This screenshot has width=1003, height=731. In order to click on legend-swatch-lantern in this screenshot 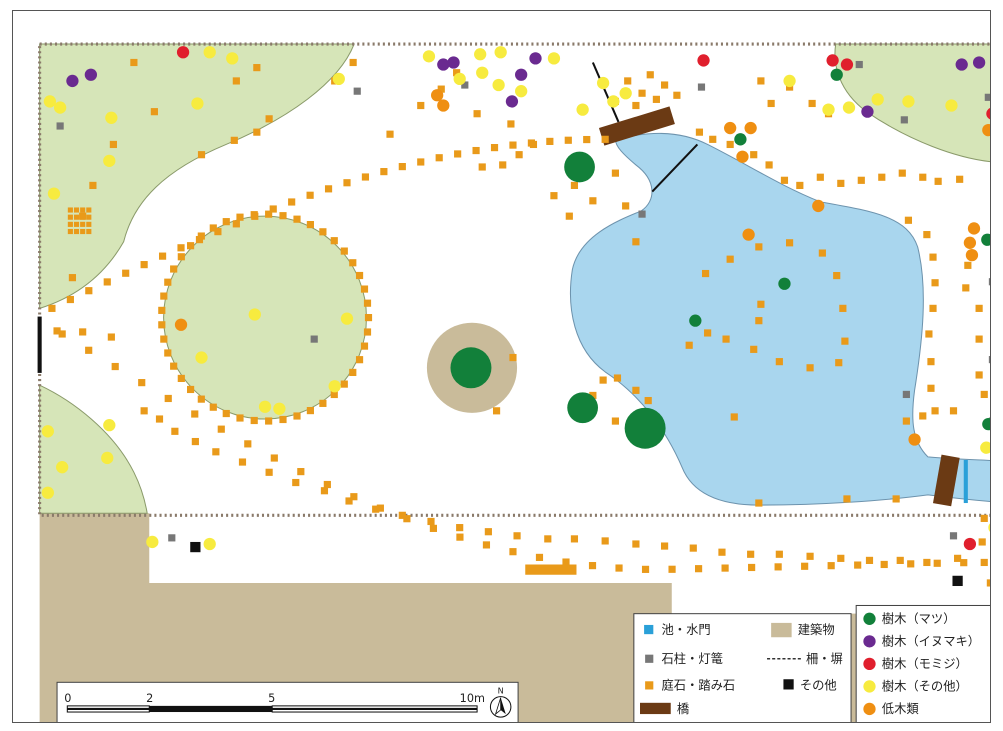, I will do `click(649, 658)`.